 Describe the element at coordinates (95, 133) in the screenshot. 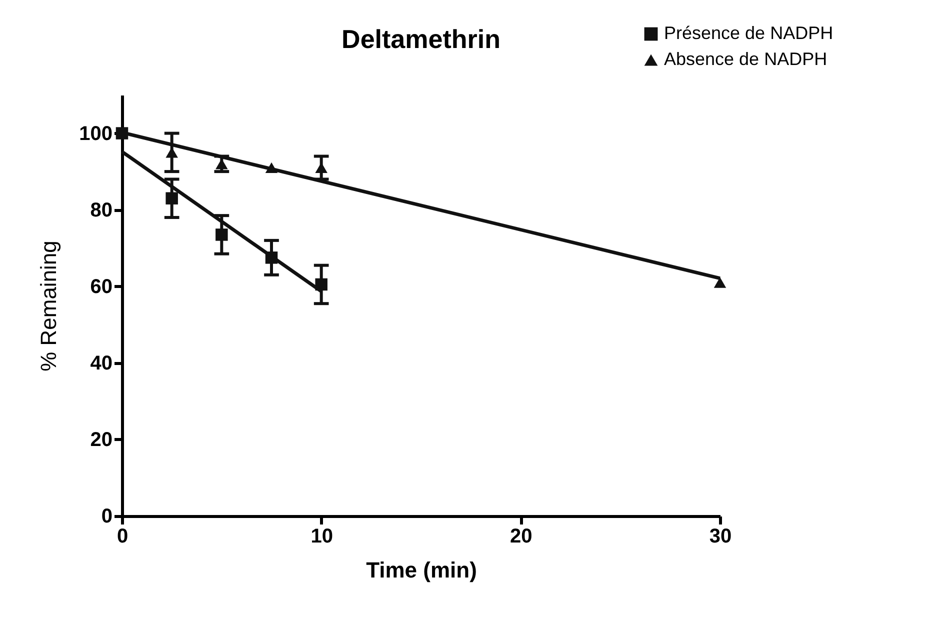

I see `y-tick-label: 100` at that location.